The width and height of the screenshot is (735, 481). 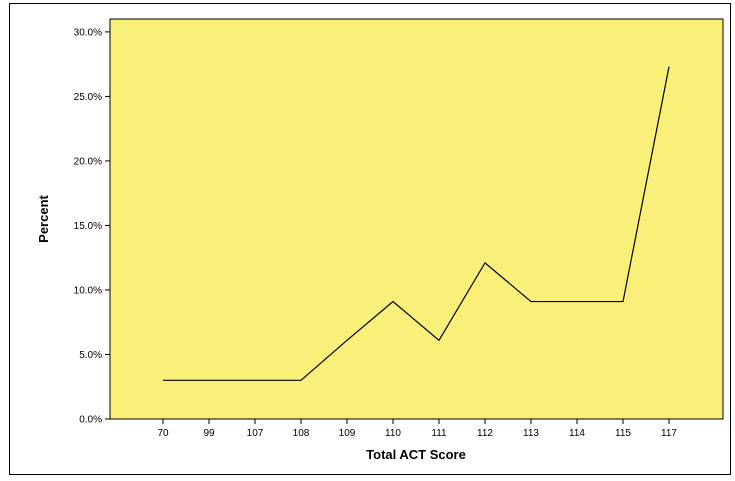 I want to click on x-tick-label: 117, so click(x=669, y=433).